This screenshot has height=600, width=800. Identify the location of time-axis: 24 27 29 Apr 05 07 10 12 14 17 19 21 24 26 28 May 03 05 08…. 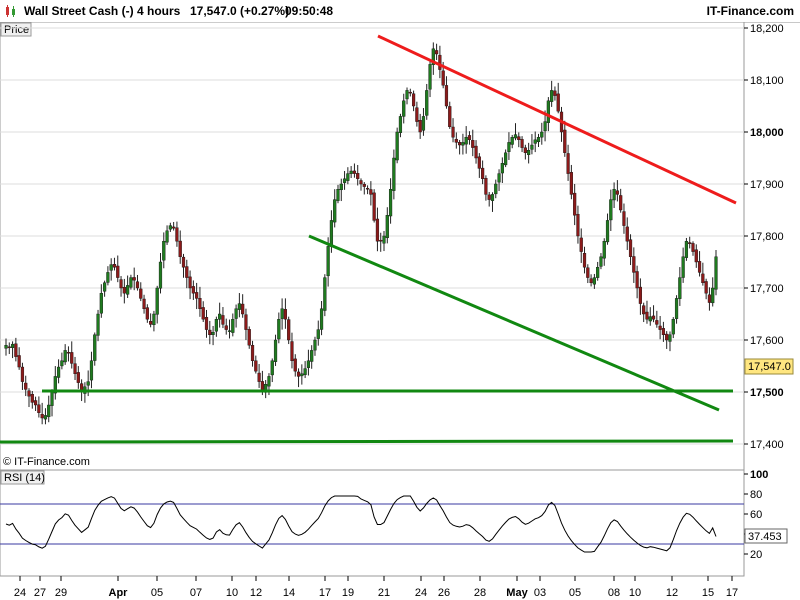
(376, 587).